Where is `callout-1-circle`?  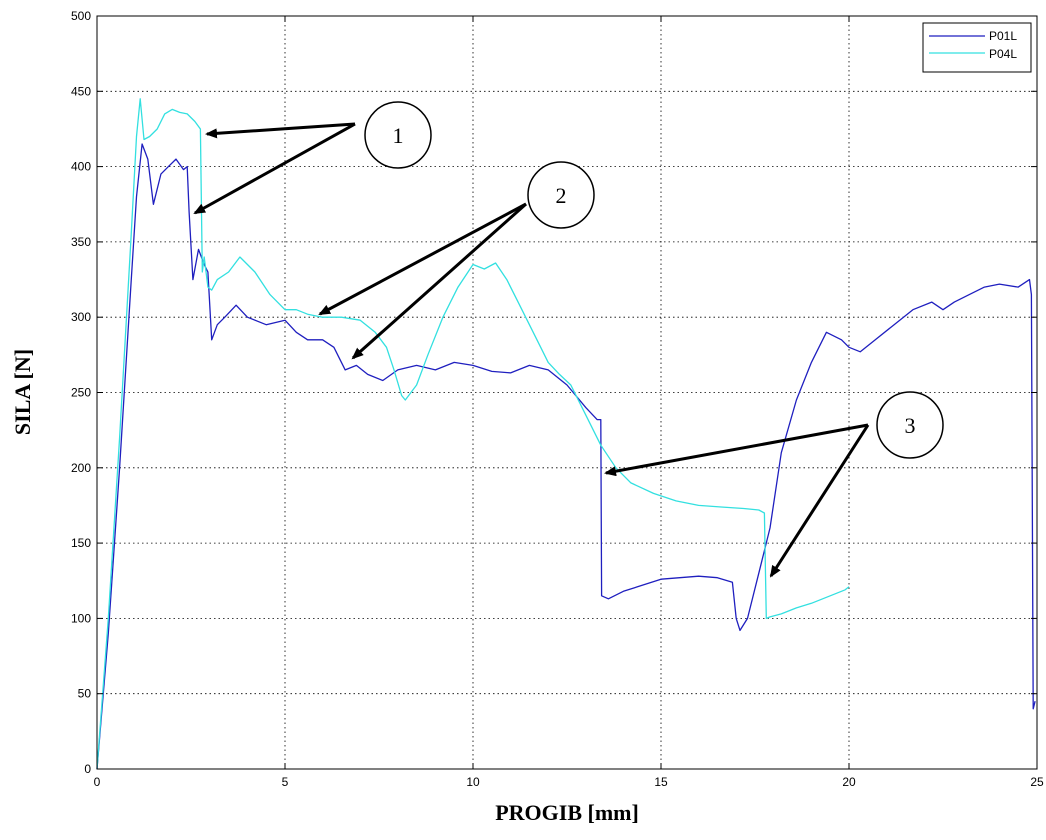
callout-1-circle is located at coordinates (398, 135).